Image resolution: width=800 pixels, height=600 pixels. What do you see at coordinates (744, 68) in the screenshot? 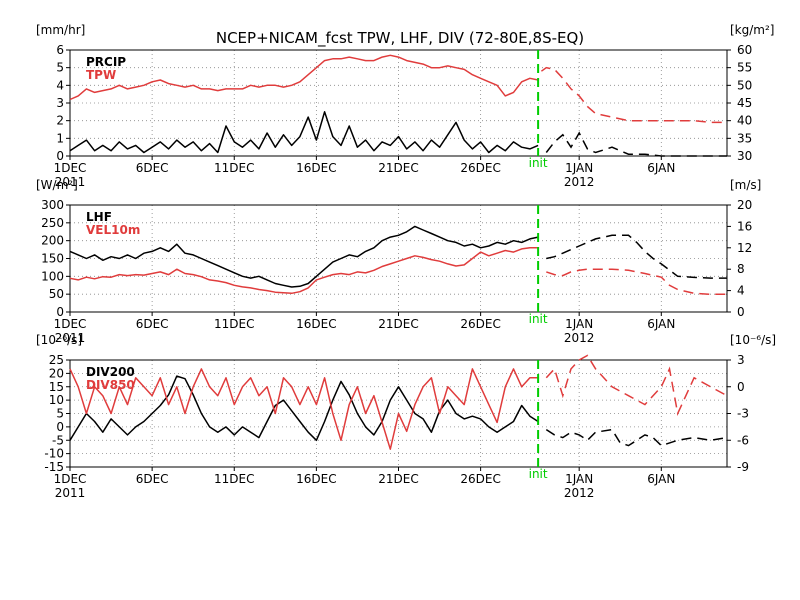
I see `right-tick-label: 55` at bounding box center [744, 68].